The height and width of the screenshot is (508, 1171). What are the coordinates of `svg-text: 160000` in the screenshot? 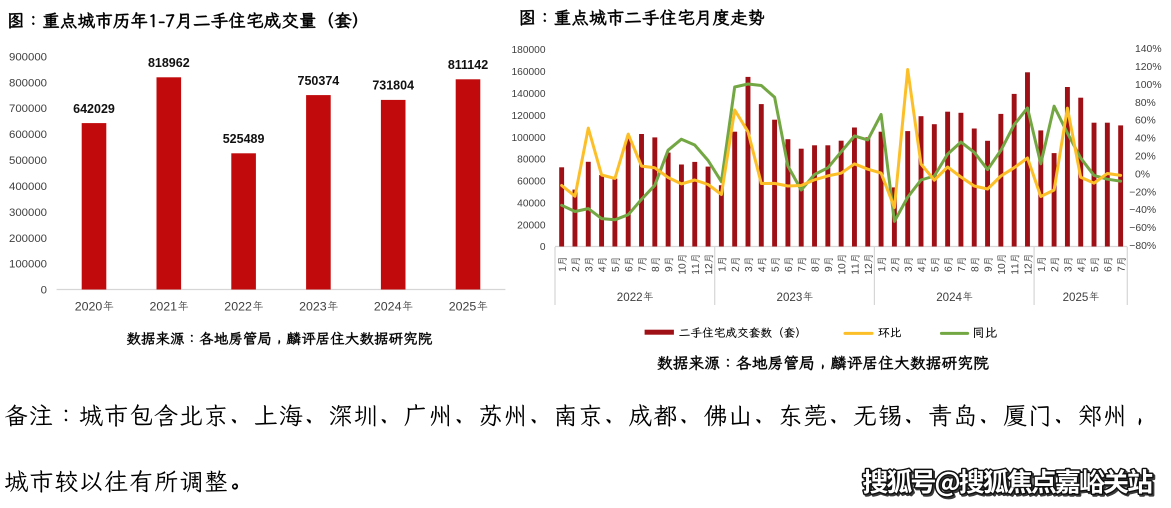 It's located at (529, 72).